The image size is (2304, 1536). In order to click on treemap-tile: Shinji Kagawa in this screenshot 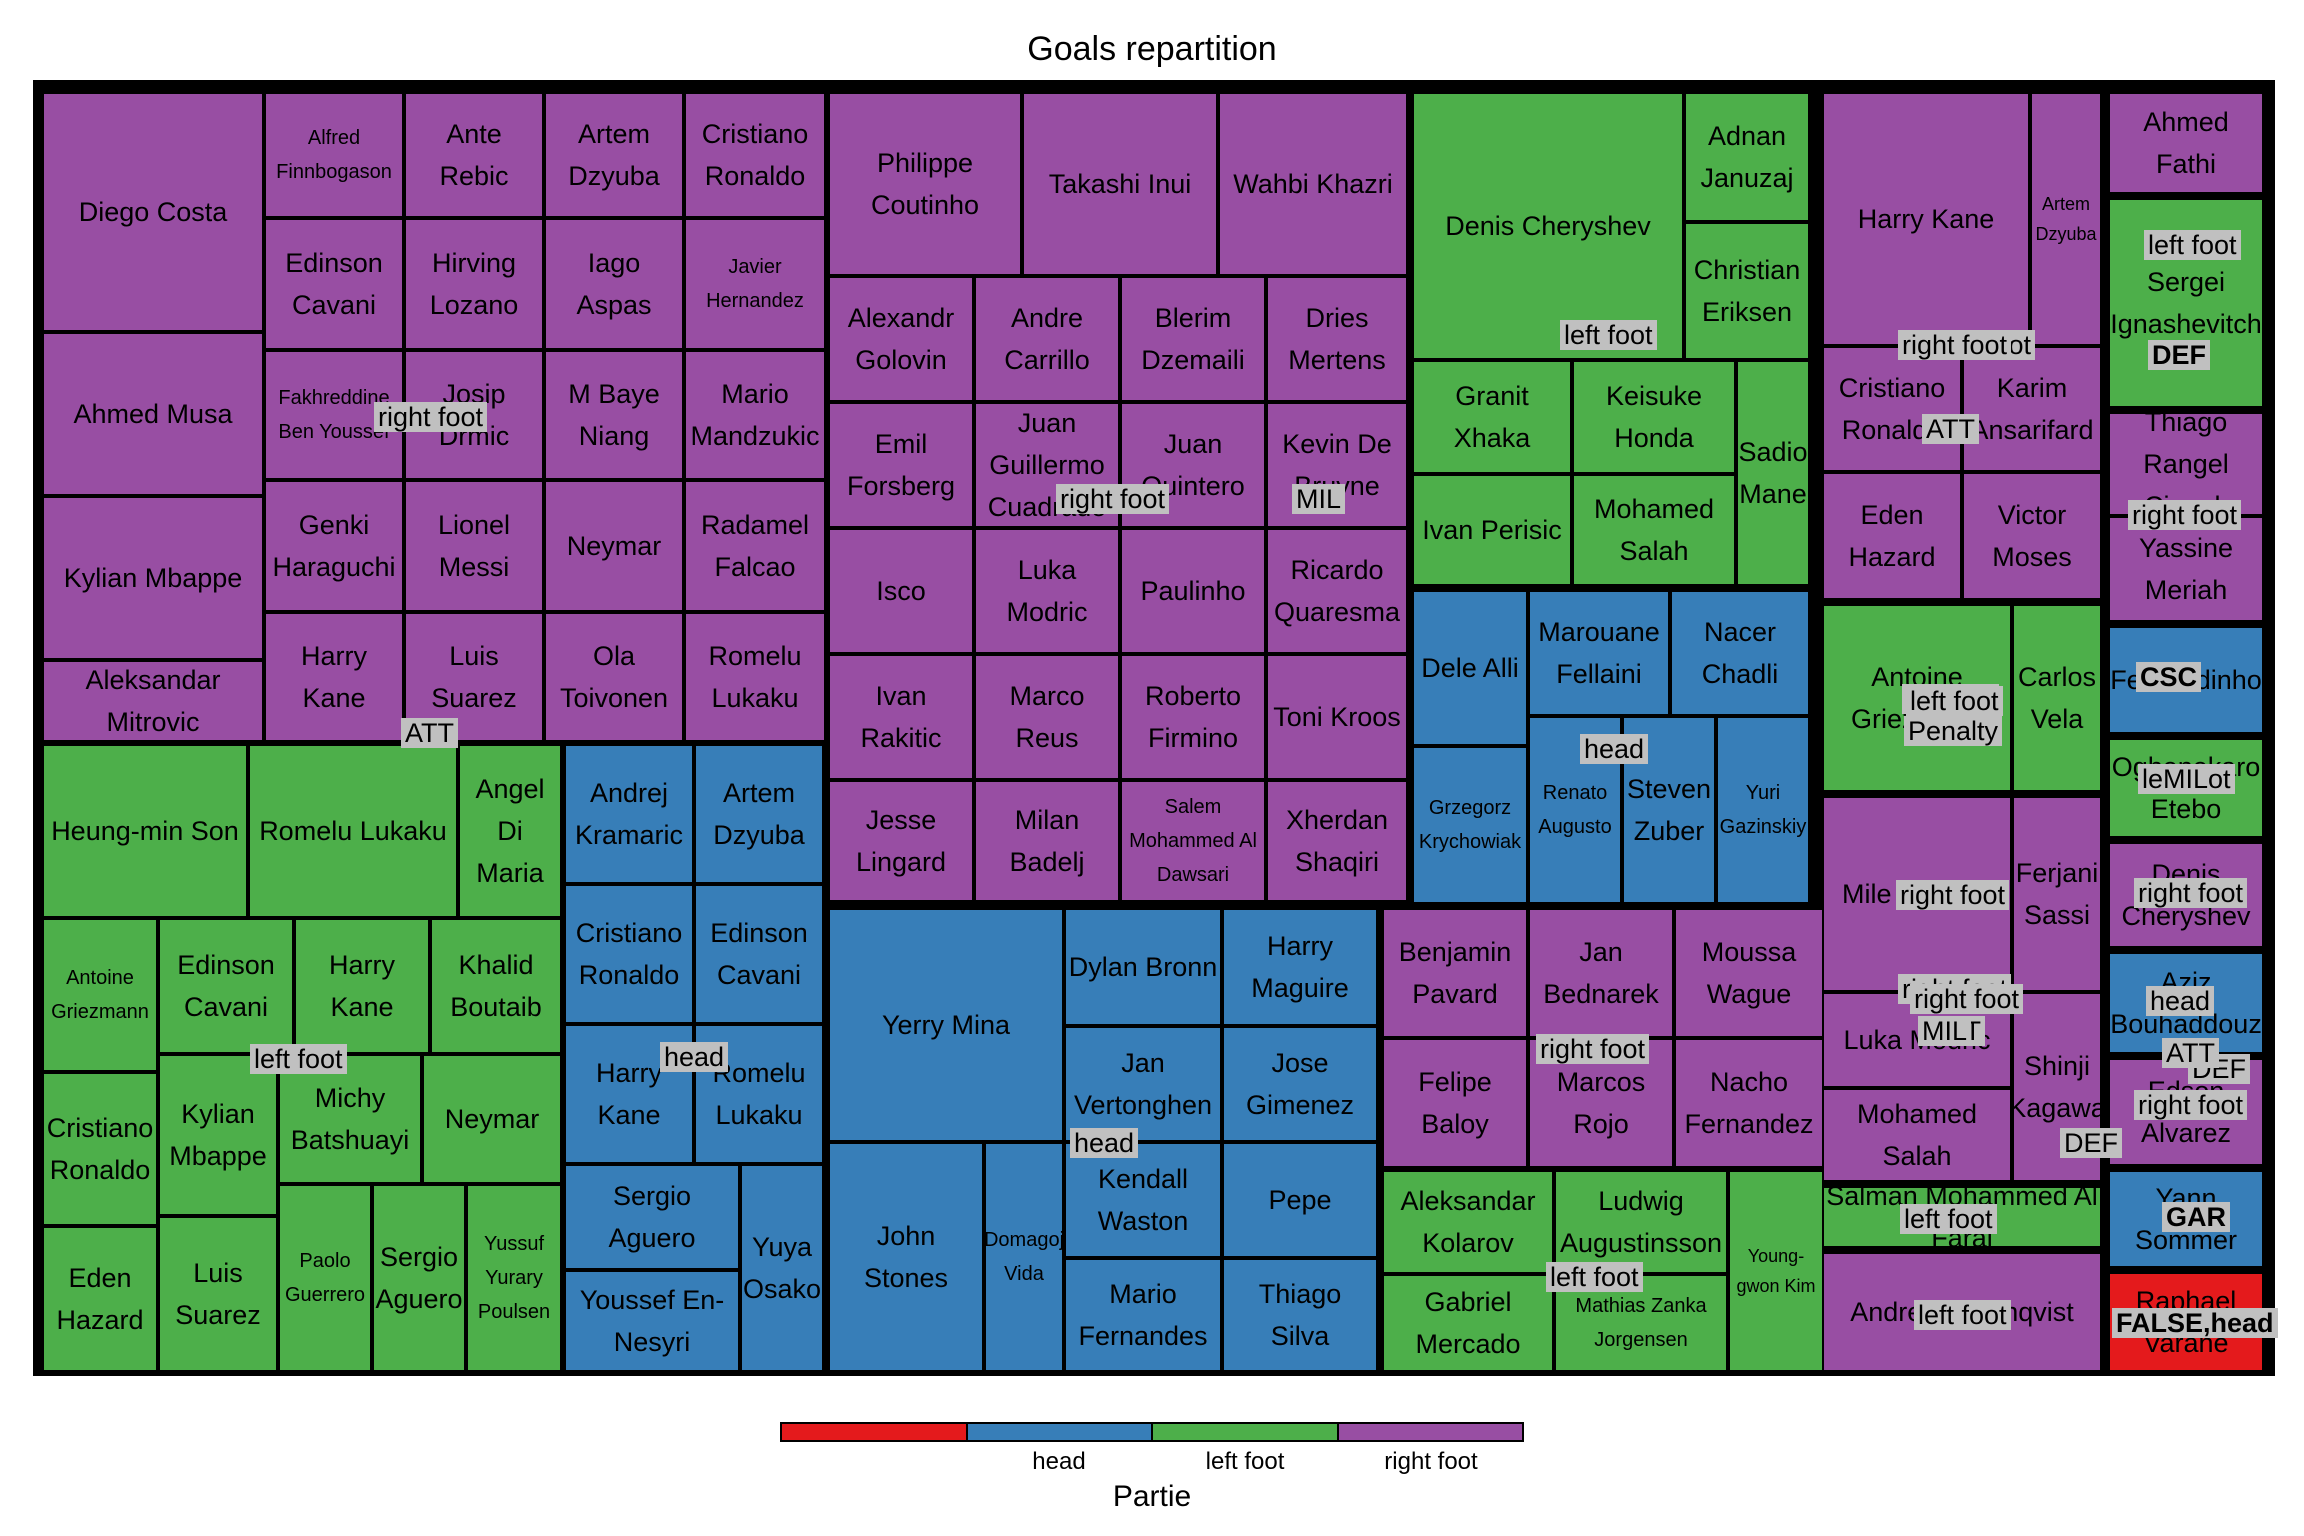, I will do `click(2057, 1087)`.